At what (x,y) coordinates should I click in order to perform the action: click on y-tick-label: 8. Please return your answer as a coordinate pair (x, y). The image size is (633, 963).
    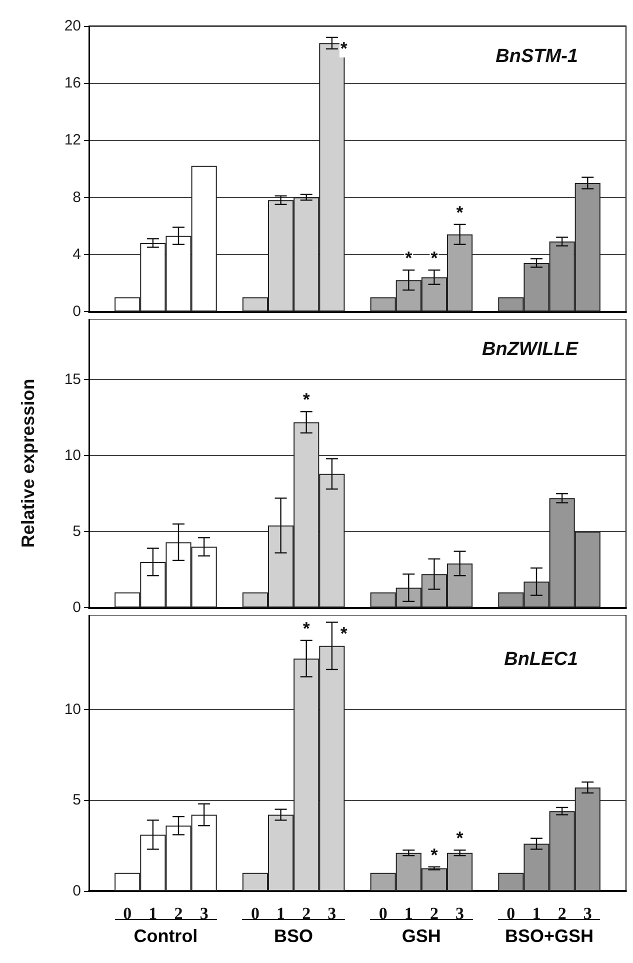
    Looking at the image, I should click on (76, 197).